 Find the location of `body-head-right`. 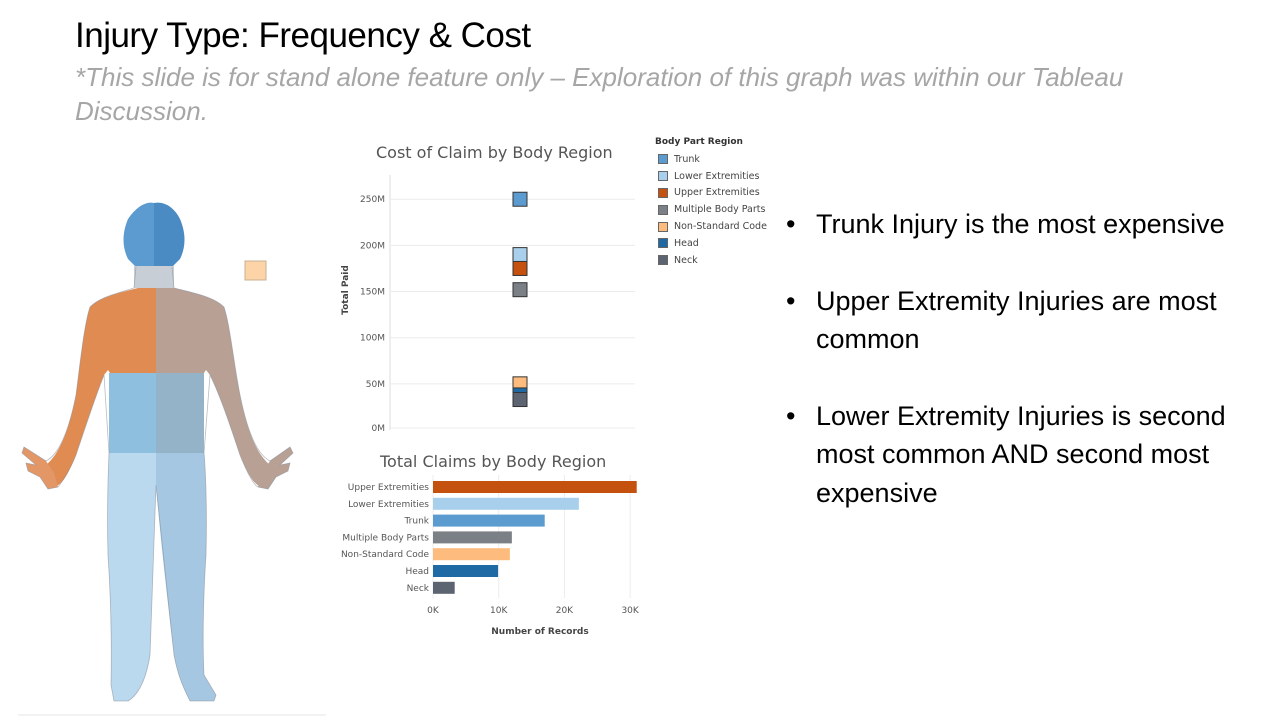

body-head-right is located at coordinates (169, 235).